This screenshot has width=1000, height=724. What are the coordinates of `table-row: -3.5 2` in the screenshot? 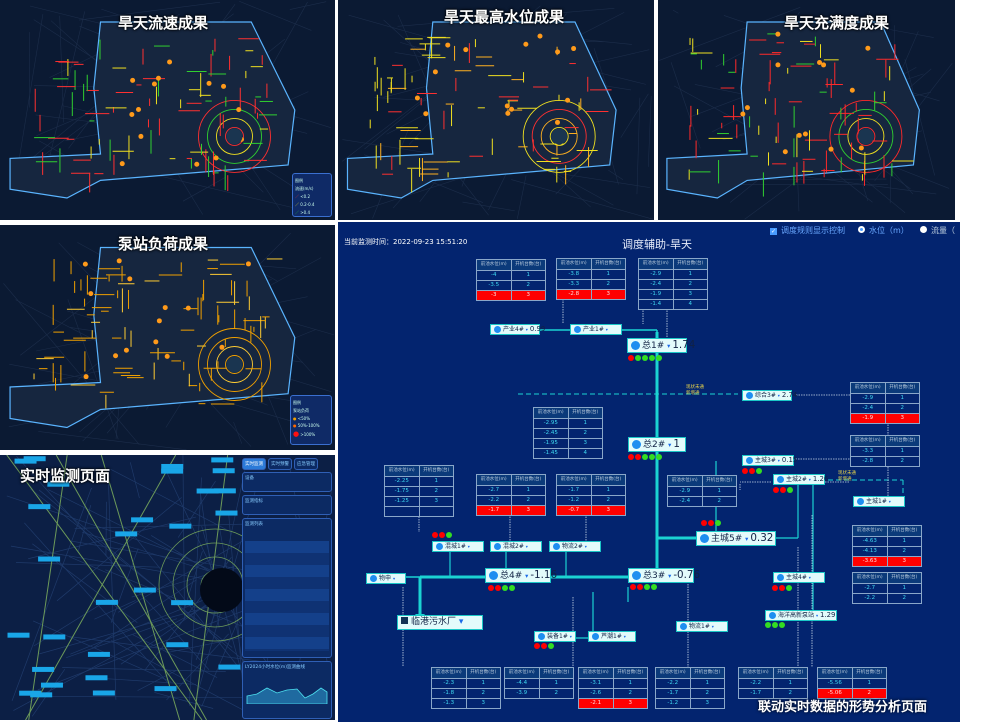 It's located at (511, 285).